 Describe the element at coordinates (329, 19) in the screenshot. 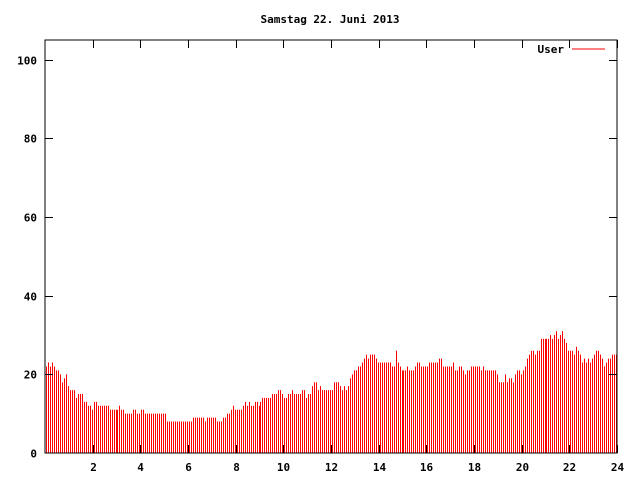

I see `chart-title: Samstag 22. Juni 2013` at that location.